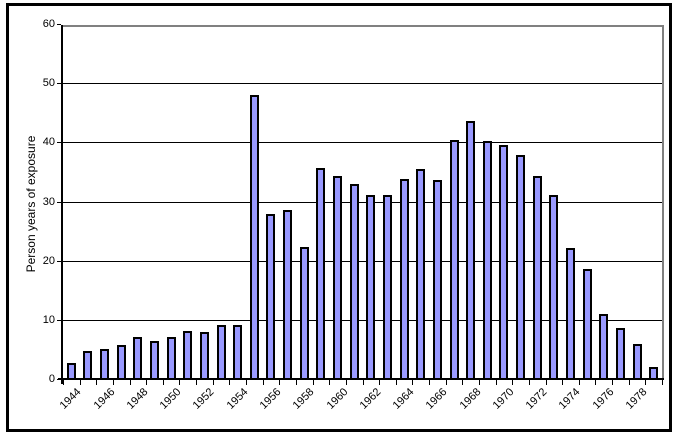 The height and width of the screenshot is (443, 675). What do you see at coordinates (487, 259) in the screenshot?
I see `bar-1969` at bounding box center [487, 259].